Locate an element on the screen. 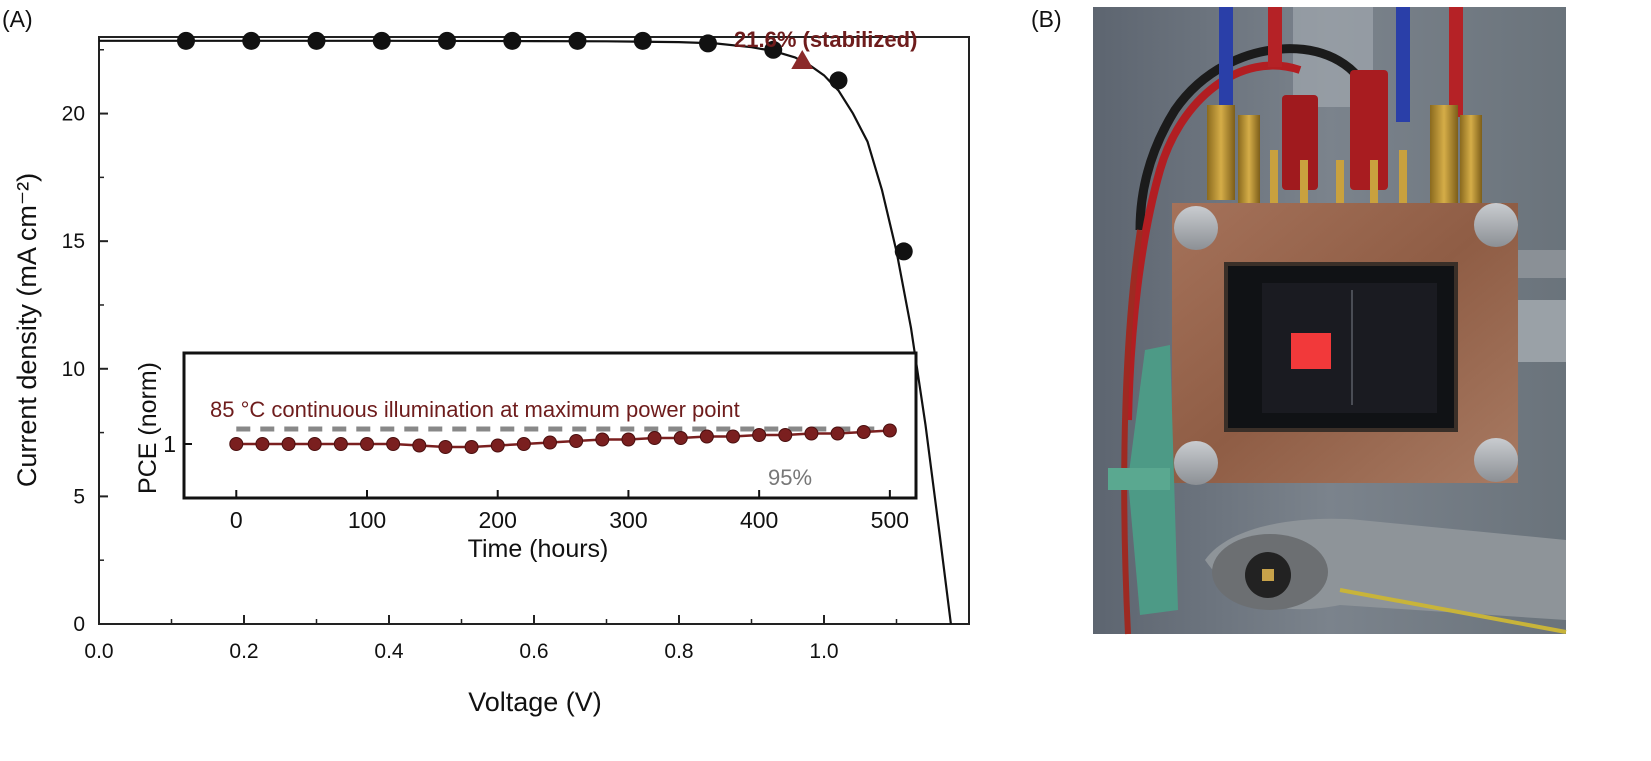  inset-x-tick-label: 400 is located at coordinates (759, 520).